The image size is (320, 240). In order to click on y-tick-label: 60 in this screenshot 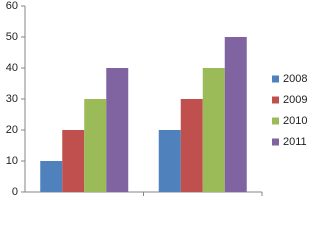, I will do `click(12, 6)`.